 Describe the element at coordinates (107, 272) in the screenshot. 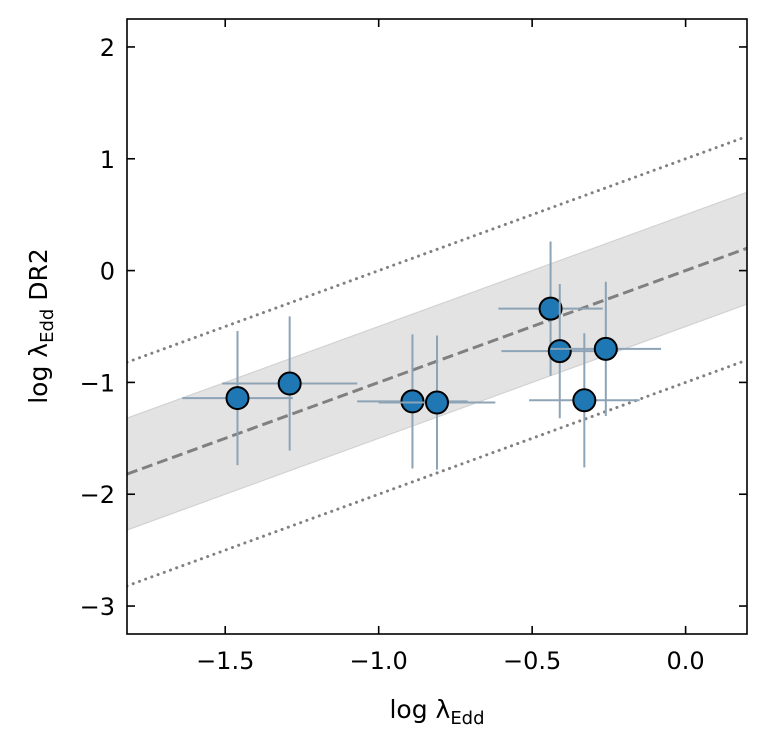

I see `y-tick-label: 0` at that location.